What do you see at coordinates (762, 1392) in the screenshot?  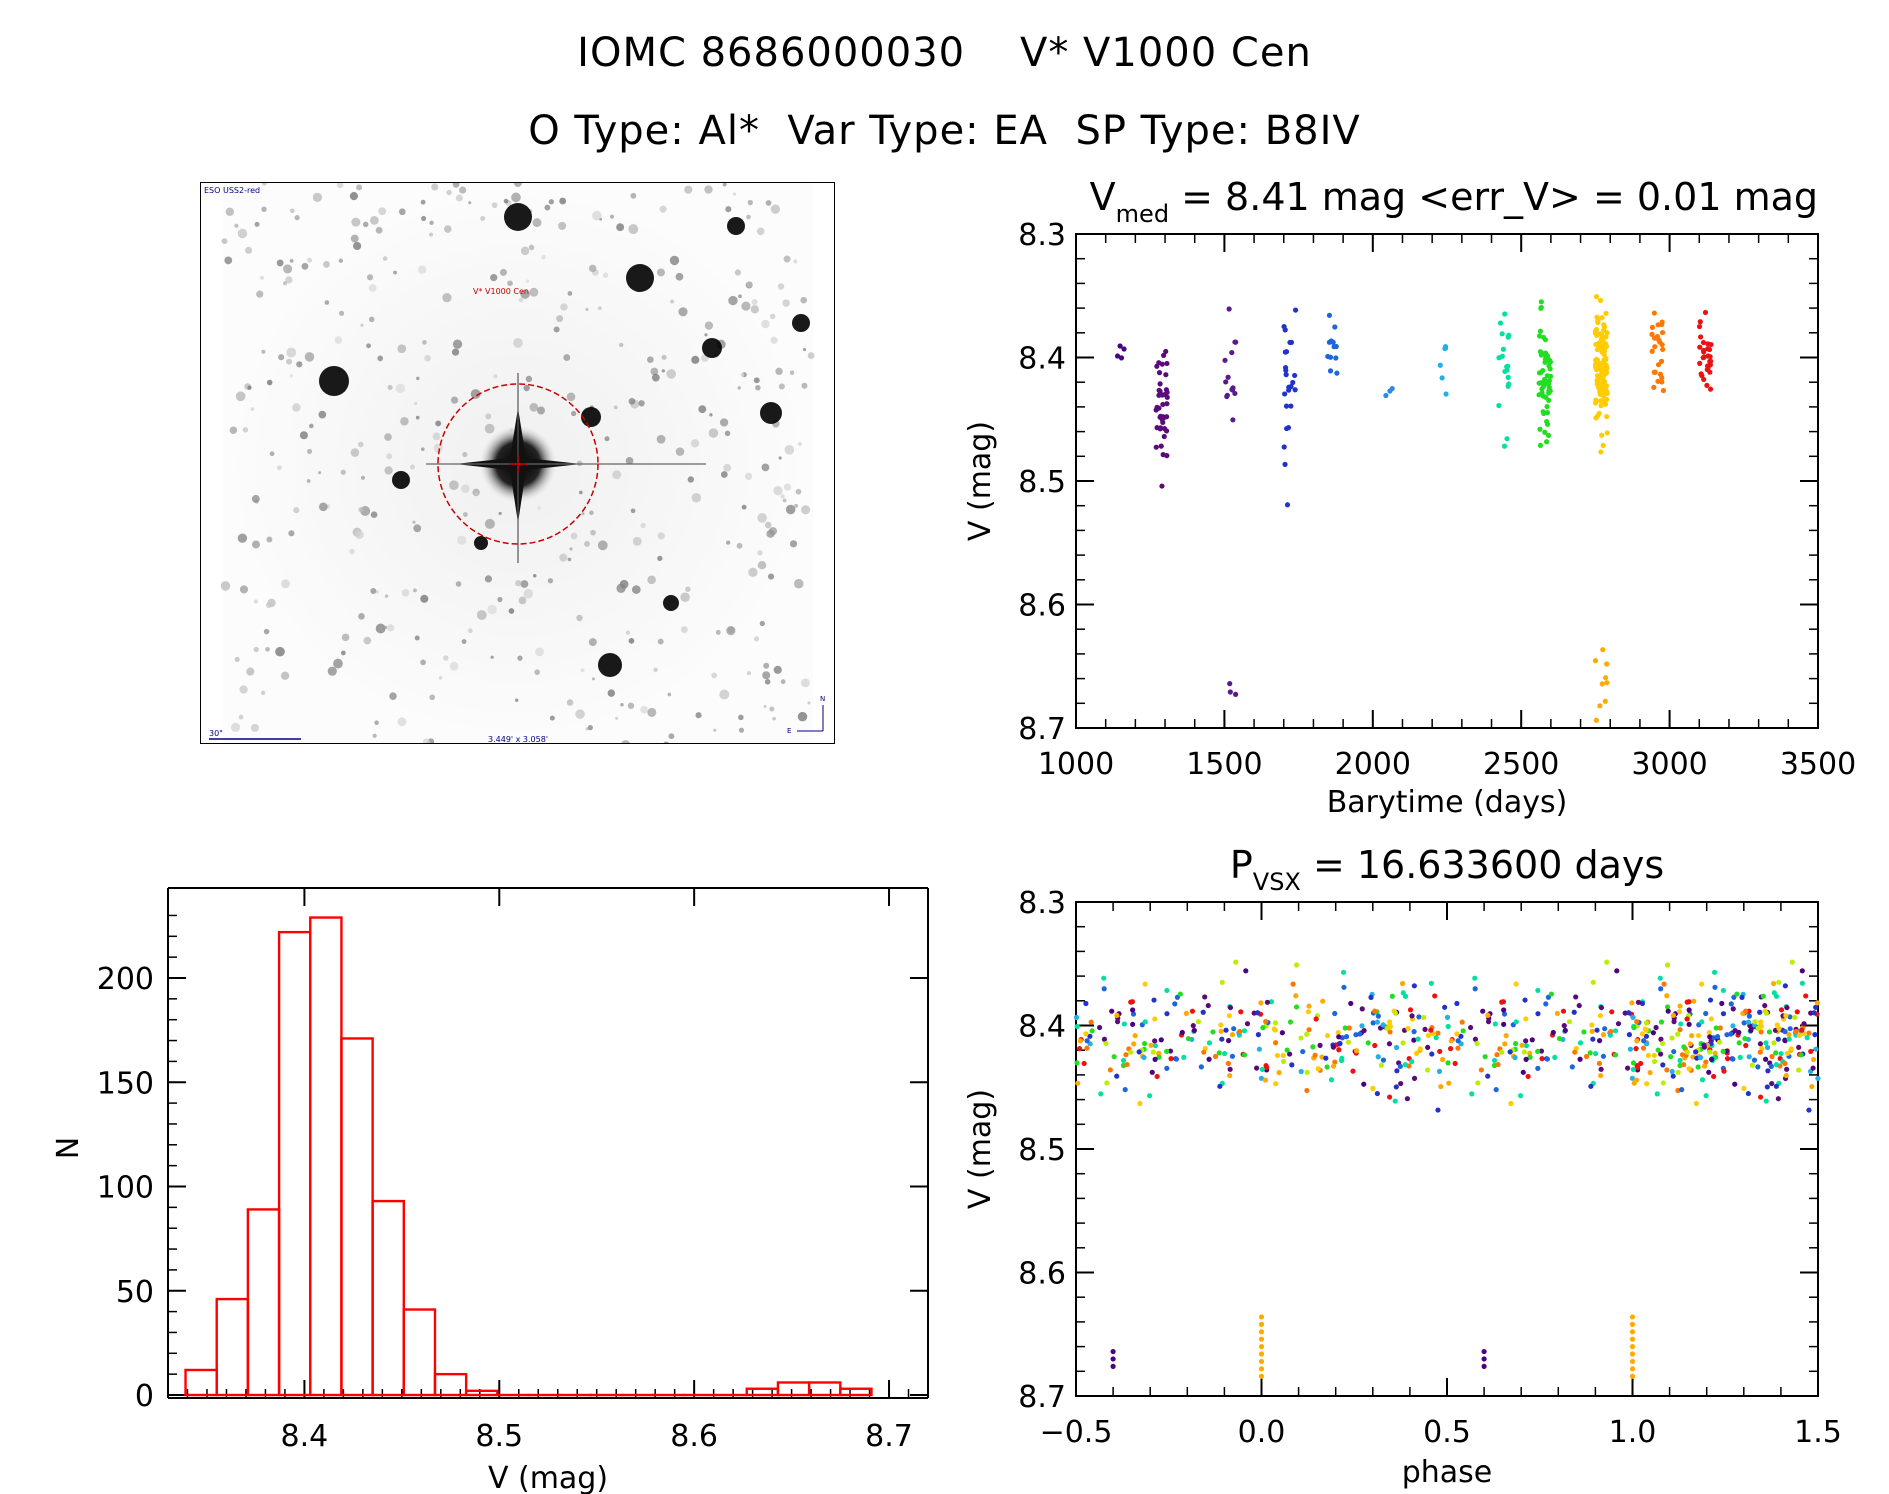 I see `histogram-bar` at bounding box center [762, 1392].